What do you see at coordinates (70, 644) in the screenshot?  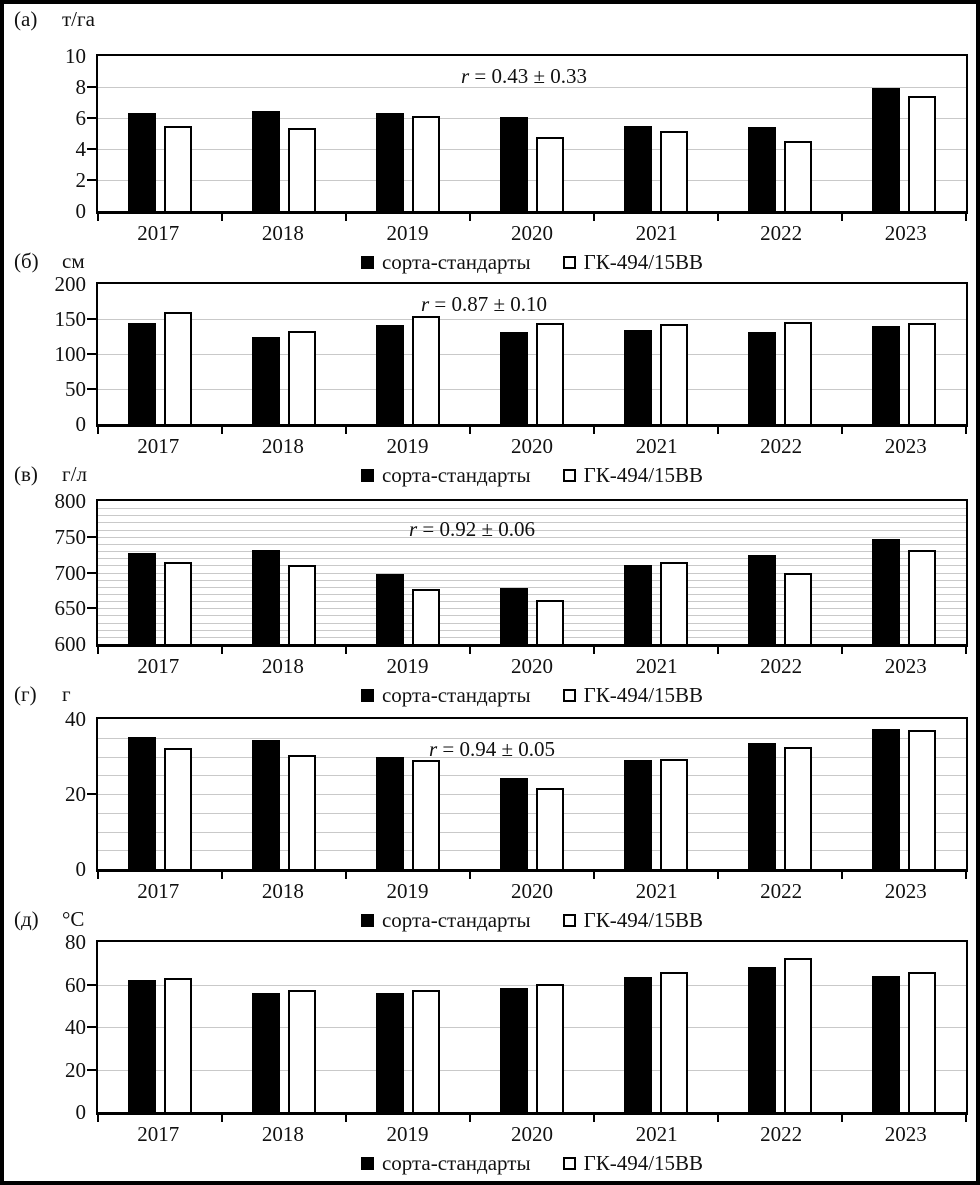 I see `y-tick-label: 600` at bounding box center [70, 644].